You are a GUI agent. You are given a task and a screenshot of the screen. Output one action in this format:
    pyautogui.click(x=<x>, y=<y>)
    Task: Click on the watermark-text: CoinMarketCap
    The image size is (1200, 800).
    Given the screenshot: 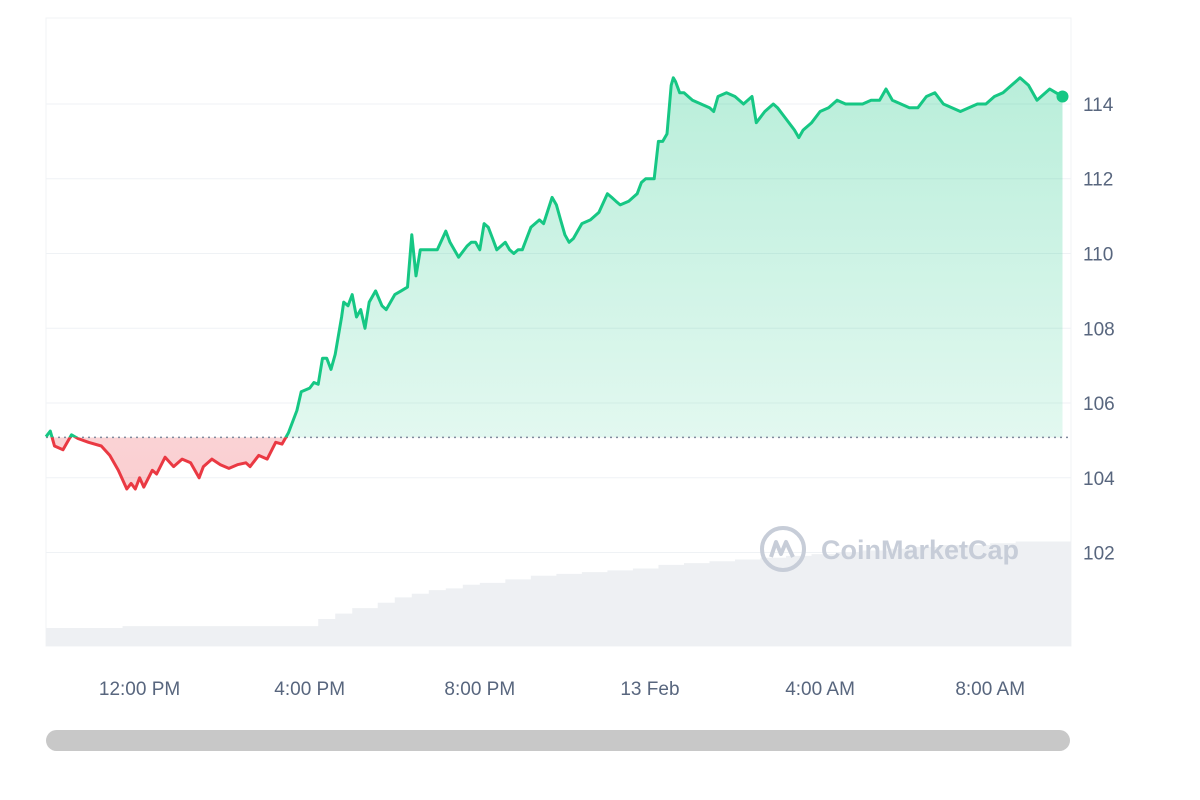 What is the action you would take?
    pyautogui.click(x=920, y=550)
    